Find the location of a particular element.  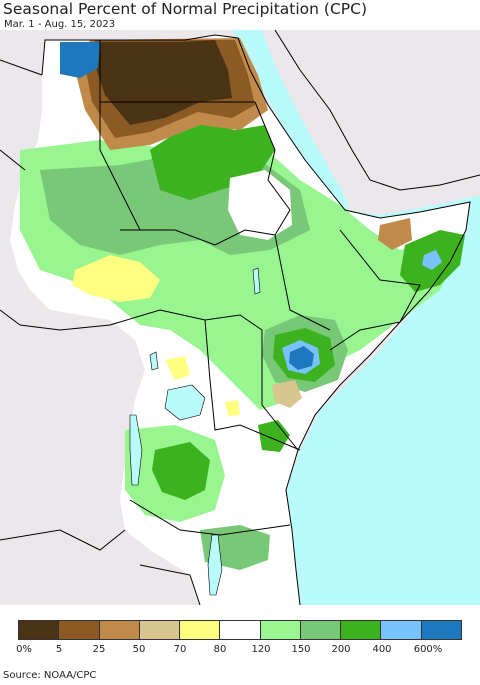

map-subtitle: Mar. 1 - Aug. 15, 2023 is located at coordinates (60, 24).